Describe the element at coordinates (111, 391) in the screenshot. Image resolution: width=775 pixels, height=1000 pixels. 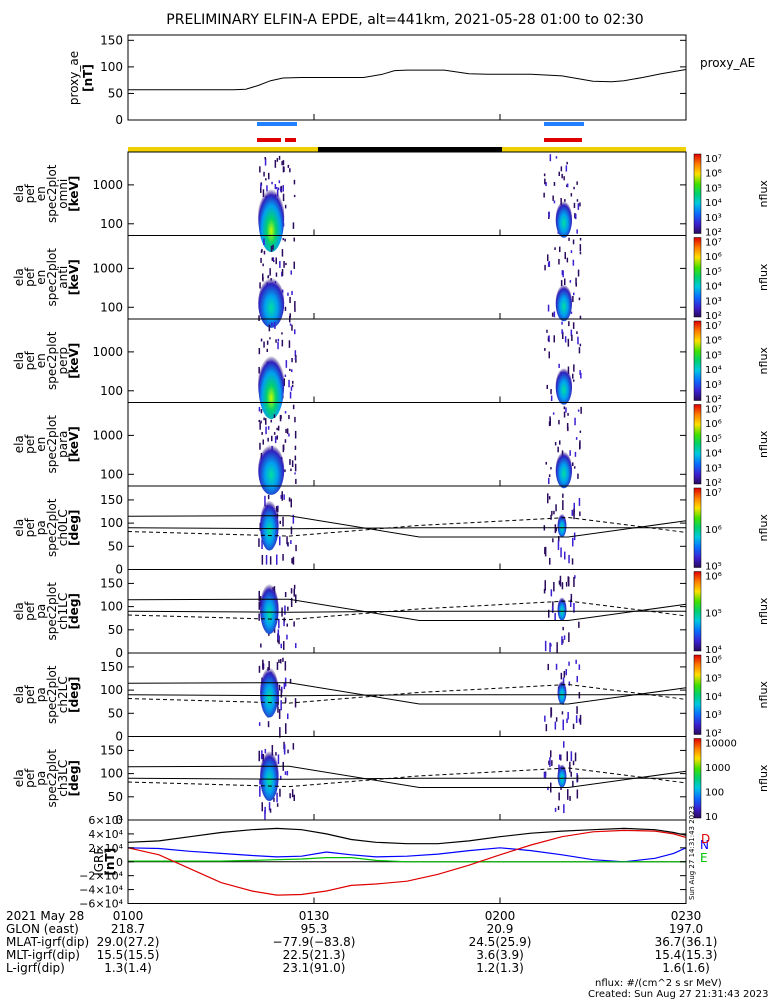
I see `ytick-label: 100` at that location.